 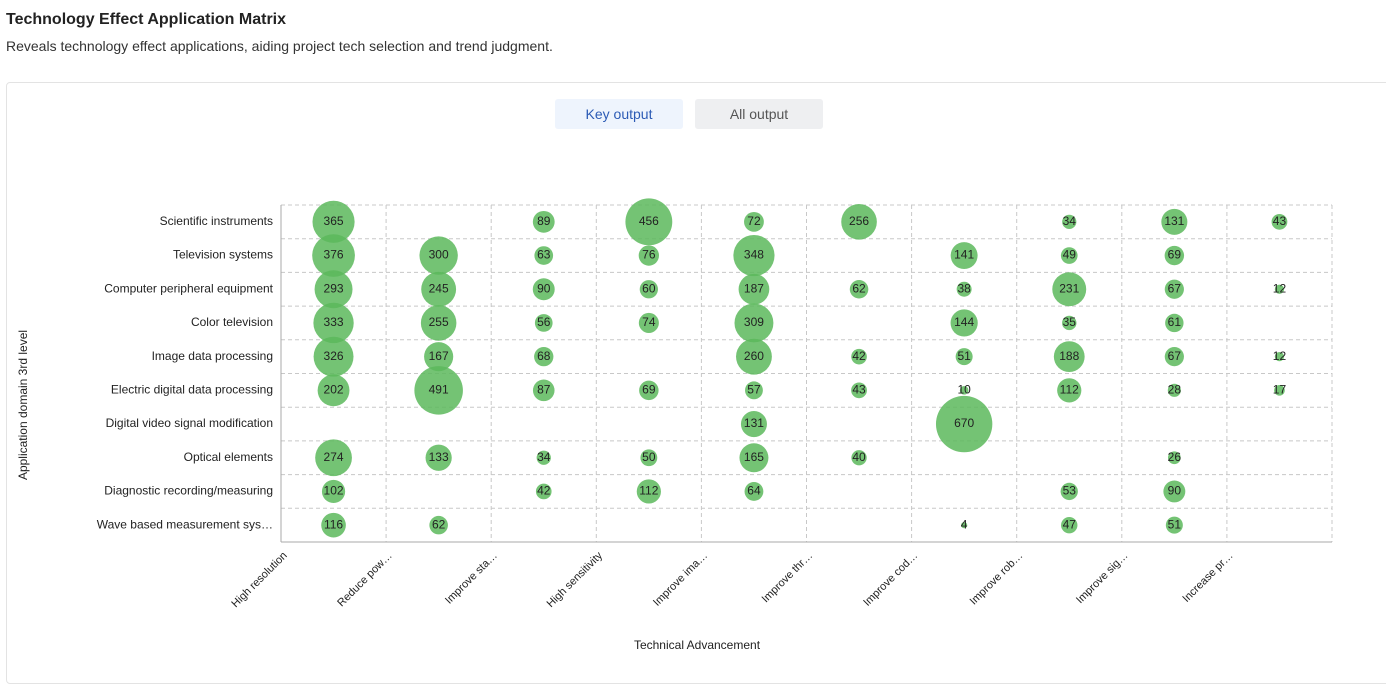 I want to click on bubble-label: 17, so click(x=1280, y=390).